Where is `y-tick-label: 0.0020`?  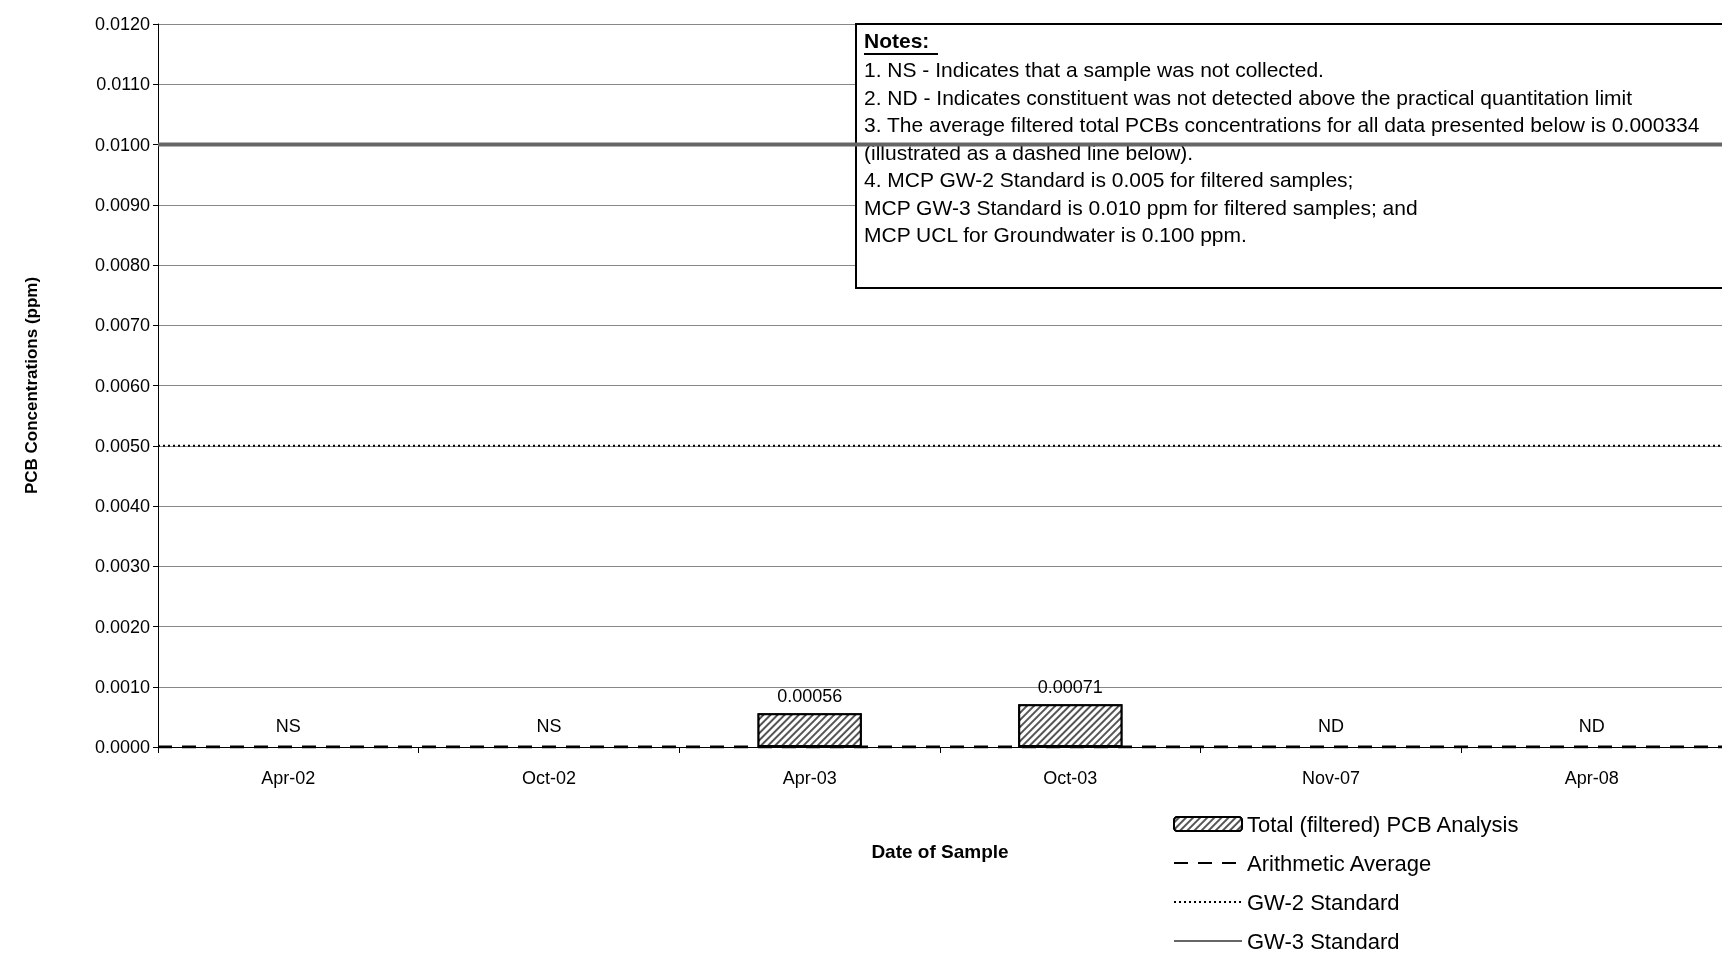
y-tick-label: 0.0020 is located at coordinates (122, 626).